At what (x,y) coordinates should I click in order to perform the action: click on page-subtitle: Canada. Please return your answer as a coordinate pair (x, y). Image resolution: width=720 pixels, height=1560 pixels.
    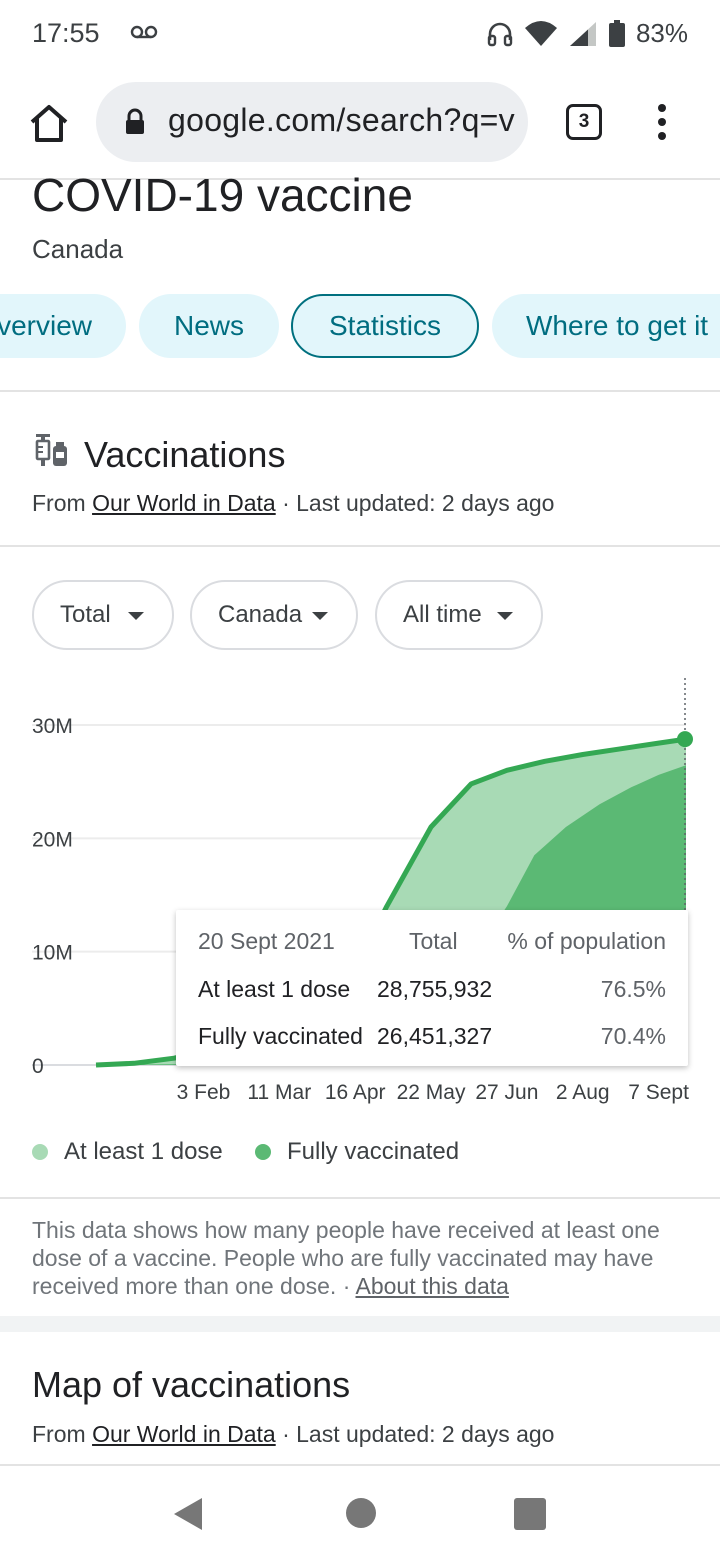
    Looking at the image, I should click on (78, 249).